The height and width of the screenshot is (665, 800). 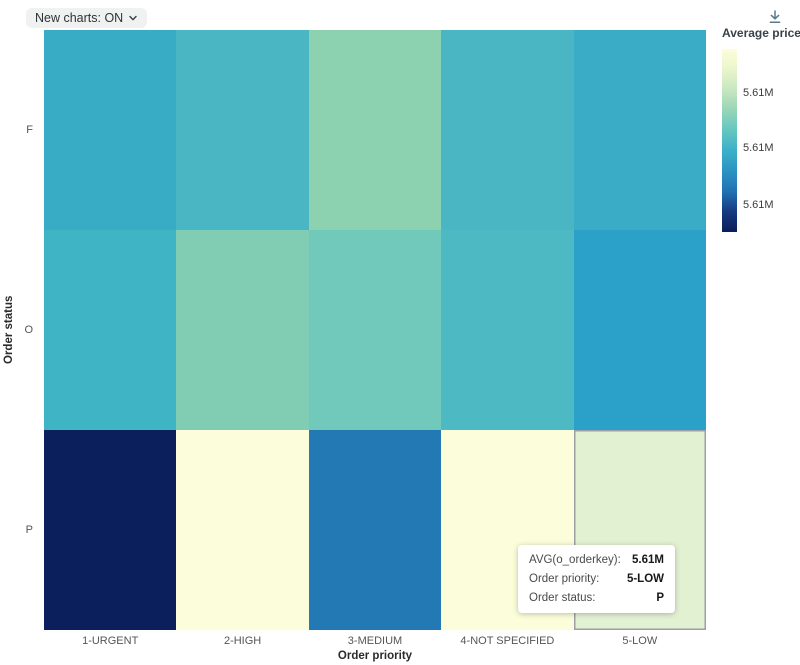 What do you see at coordinates (748, 140) in the screenshot?
I see `legend-bar-wrap: 5.61M 5.61M 5.61M` at bounding box center [748, 140].